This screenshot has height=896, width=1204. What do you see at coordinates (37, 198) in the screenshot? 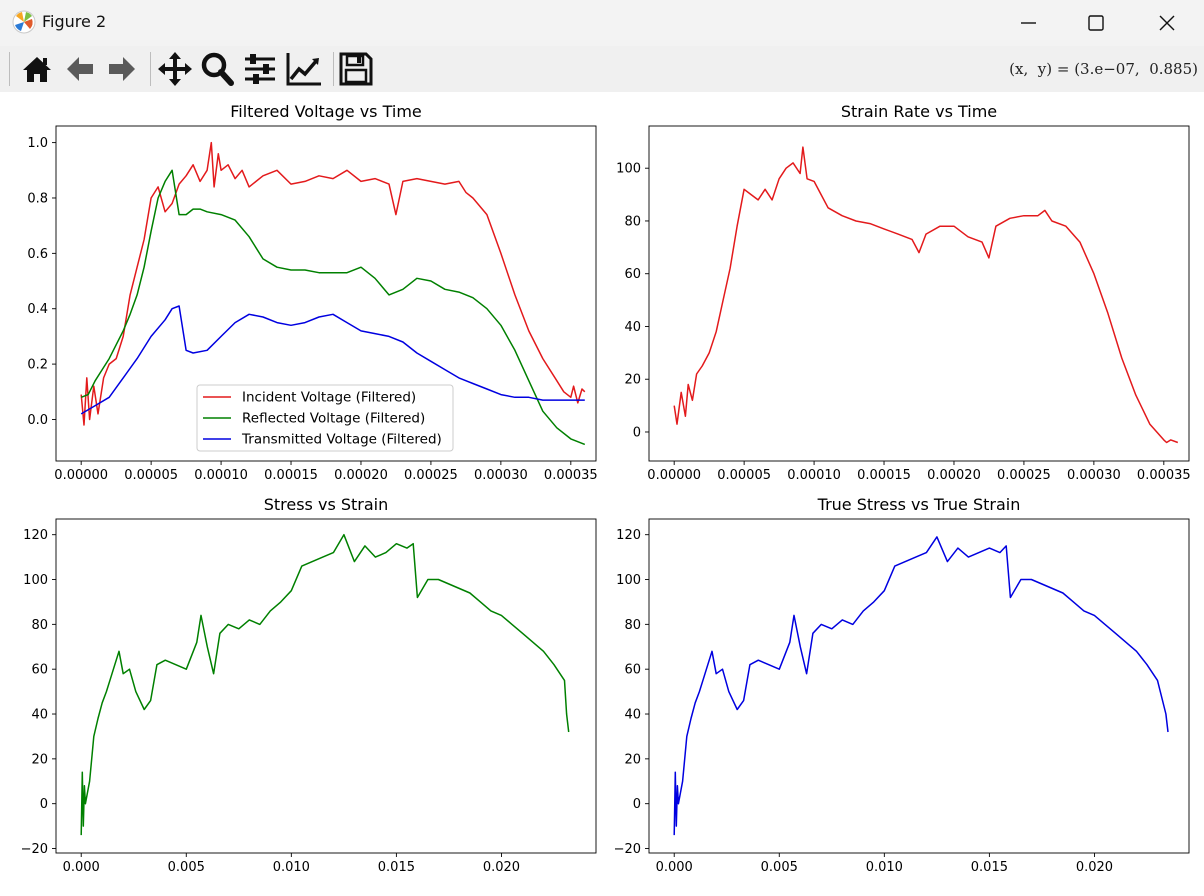
I see `y-tick-label: 0.8` at bounding box center [37, 198].